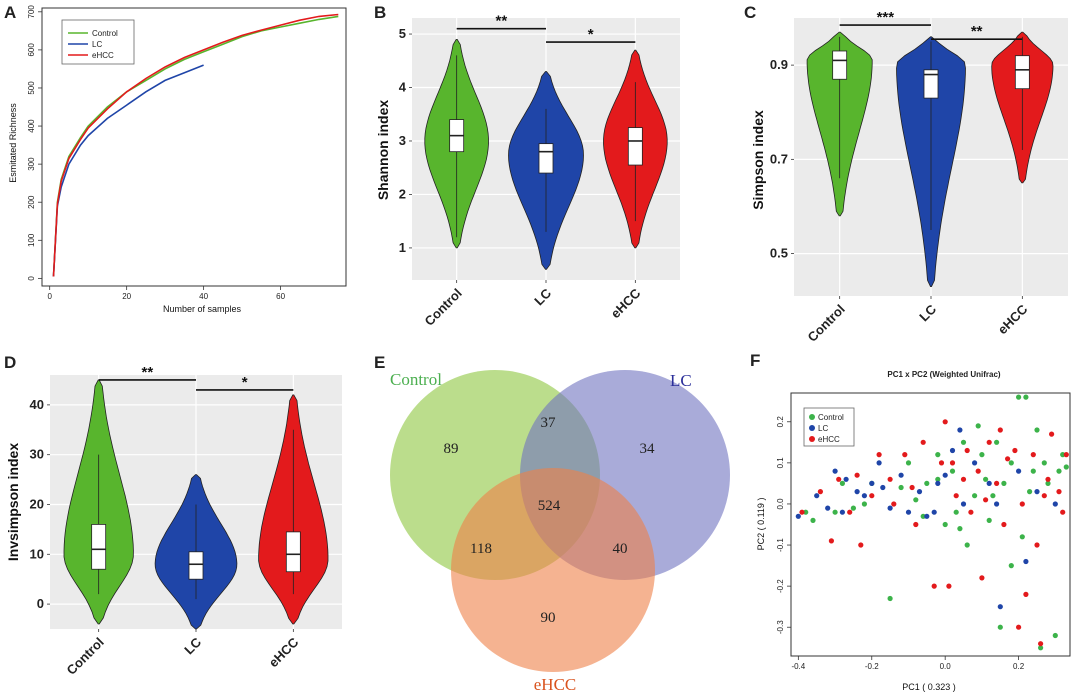 The width and height of the screenshot is (1080, 695). I want to click on c-xtick-label-control: Control, so click(825, 323).